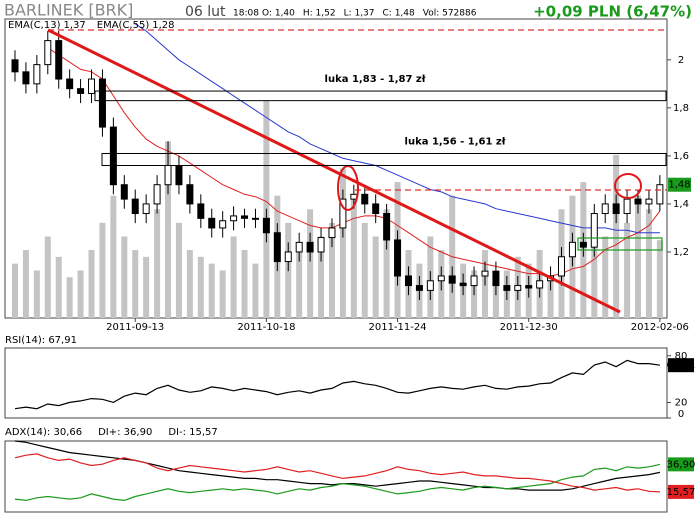 This screenshot has height=522, width=700. What do you see at coordinates (68, 10) in the screenshot?
I see `ticker-name: BARLINEK [BRK]` at bounding box center [68, 10].